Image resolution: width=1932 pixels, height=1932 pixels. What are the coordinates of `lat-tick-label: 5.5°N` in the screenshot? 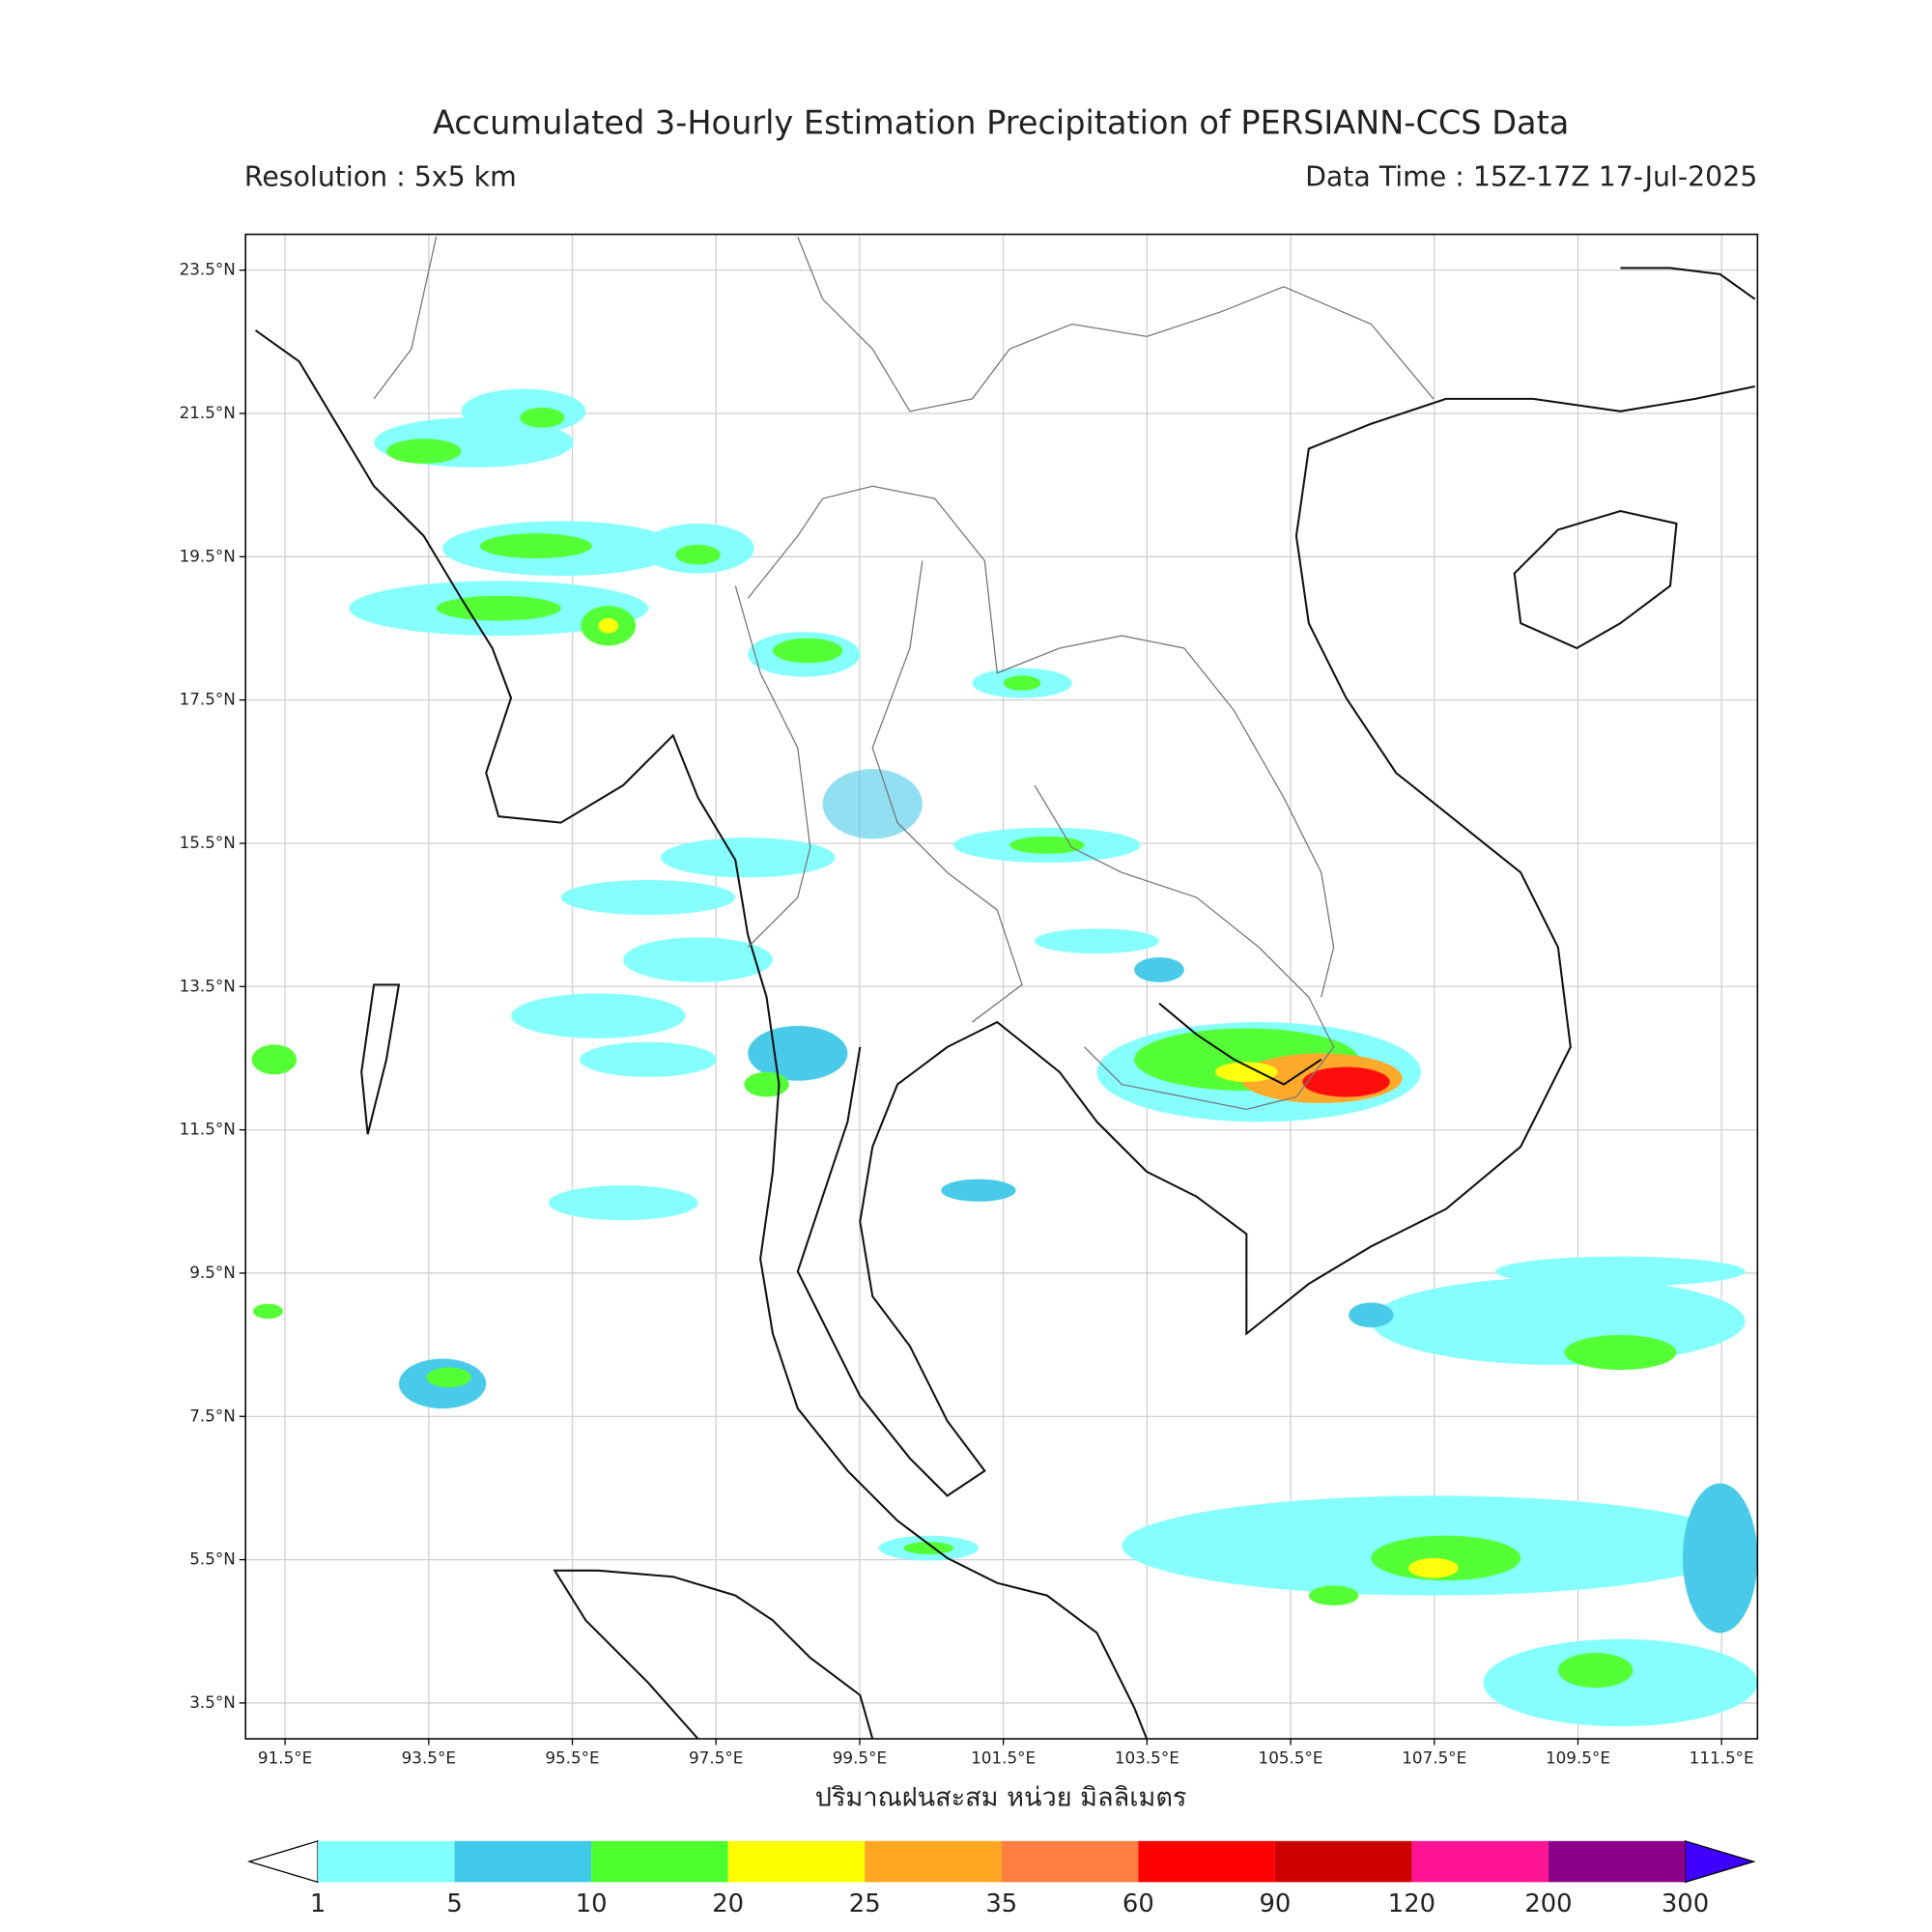 It's located at (212, 1559).